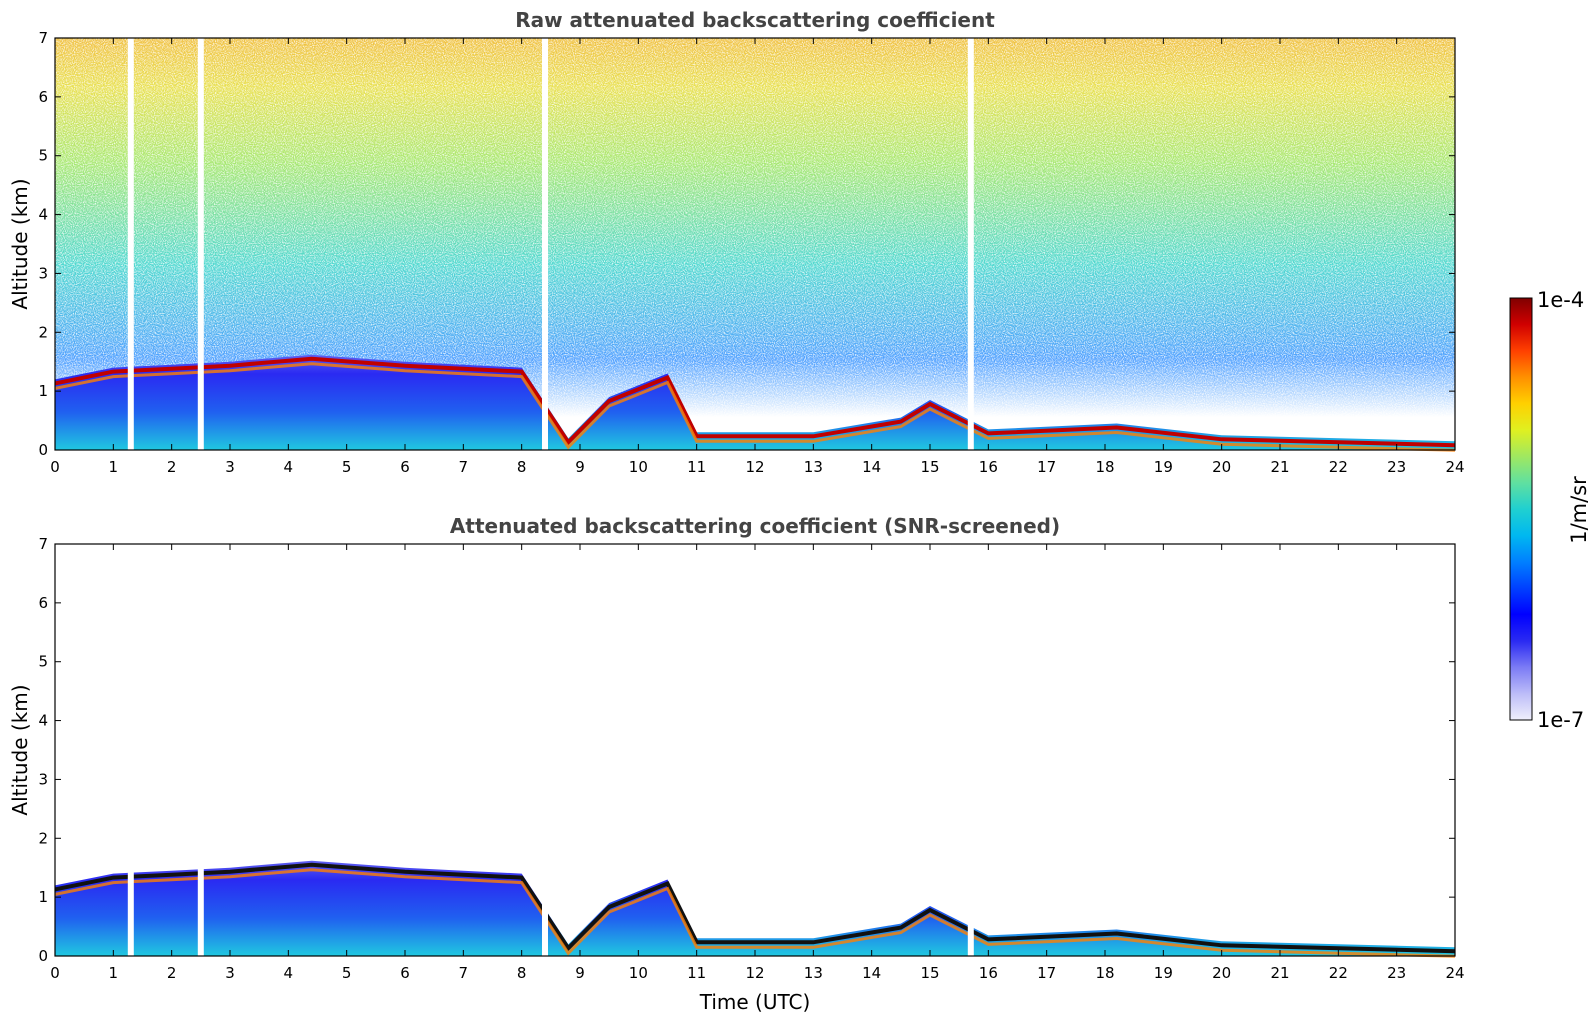 The image size is (1595, 1020). What do you see at coordinates (755, 1002) in the screenshot?
I see `x-axis-label: Time (UTC)` at bounding box center [755, 1002].